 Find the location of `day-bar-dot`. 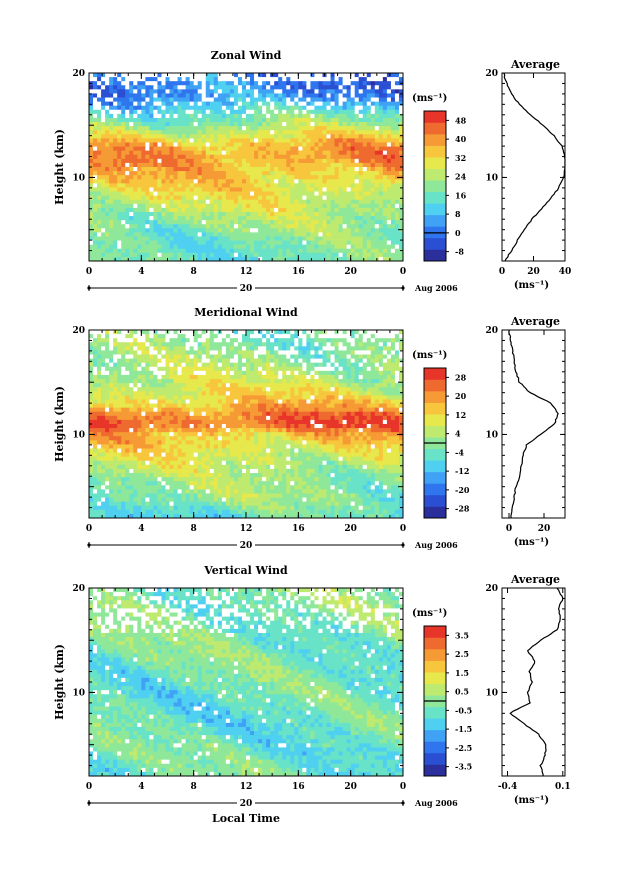

day-bar-dot is located at coordinates (89, 288).